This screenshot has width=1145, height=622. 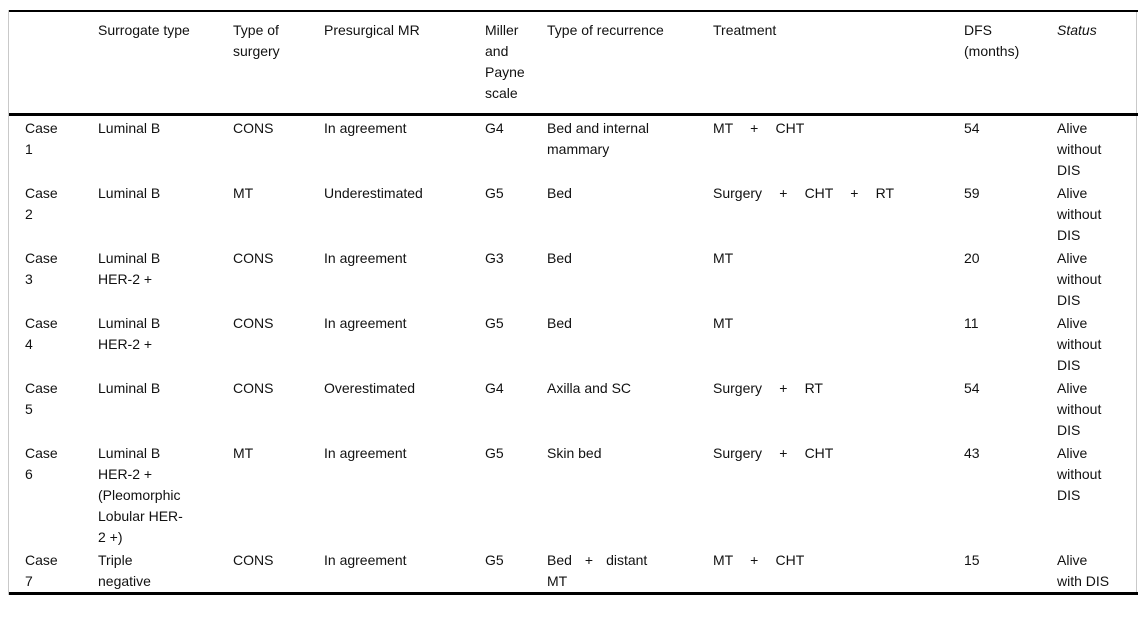 What do you see at coordinates (41, 203) in the screenshot?
I see `row-label: Case 2` at bounding box center [41, 203].